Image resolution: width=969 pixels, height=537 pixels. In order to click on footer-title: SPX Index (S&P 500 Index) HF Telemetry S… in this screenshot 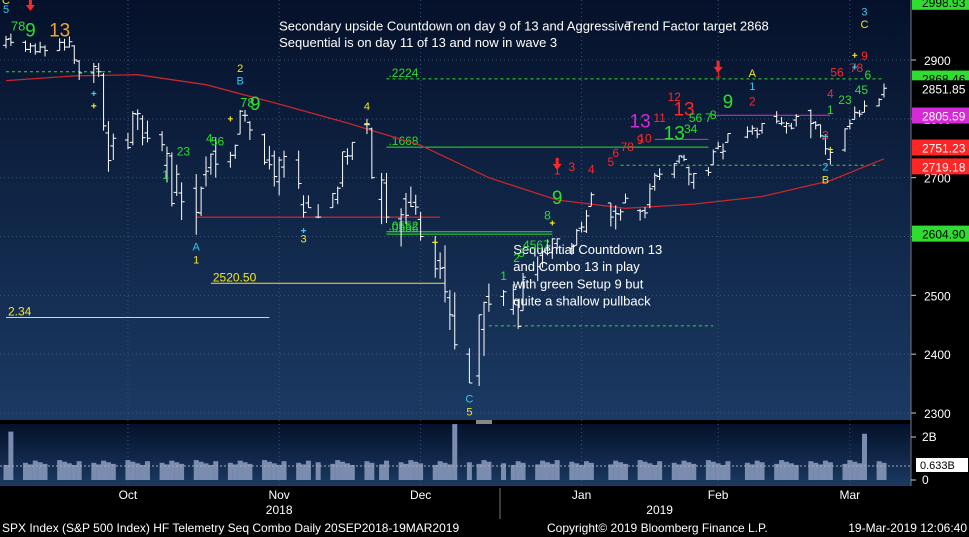, I will do `click(231, 528)`.